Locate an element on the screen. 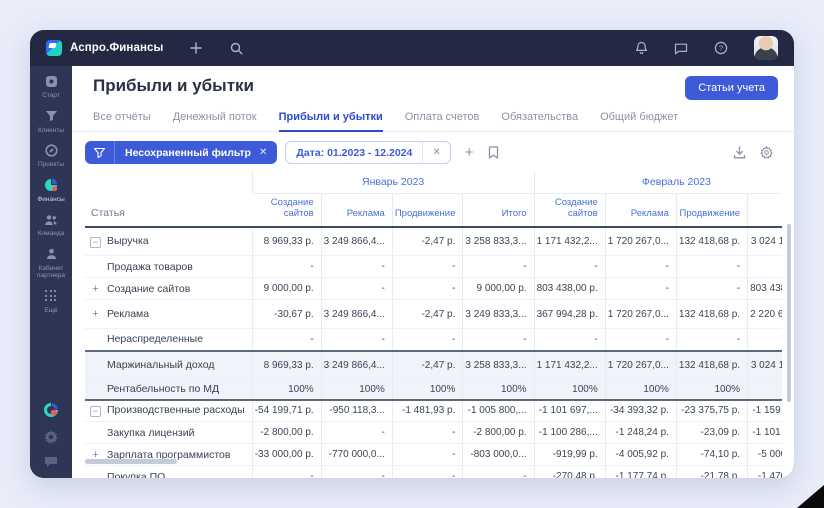  user-avatar is located at coordinates (766, 48).